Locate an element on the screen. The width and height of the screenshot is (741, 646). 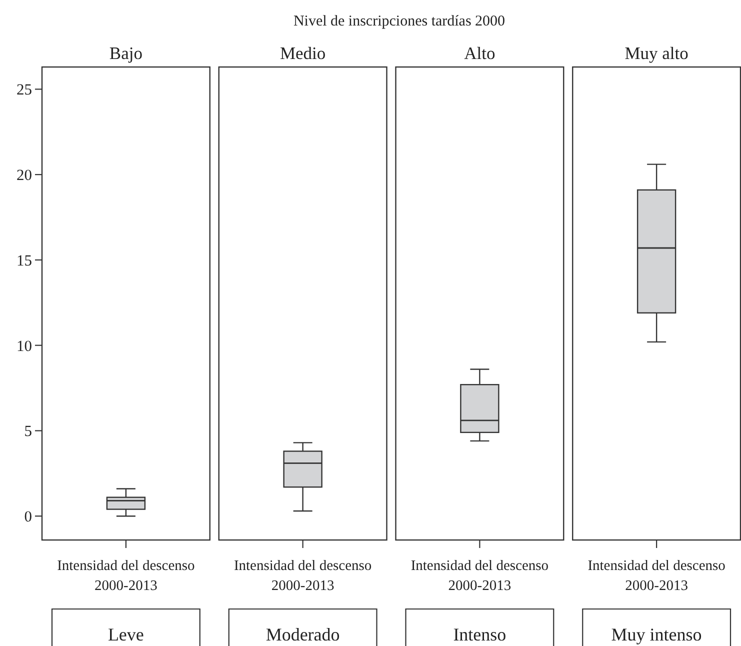
y-tick-label: 10 is located at coordinates (24, 346).